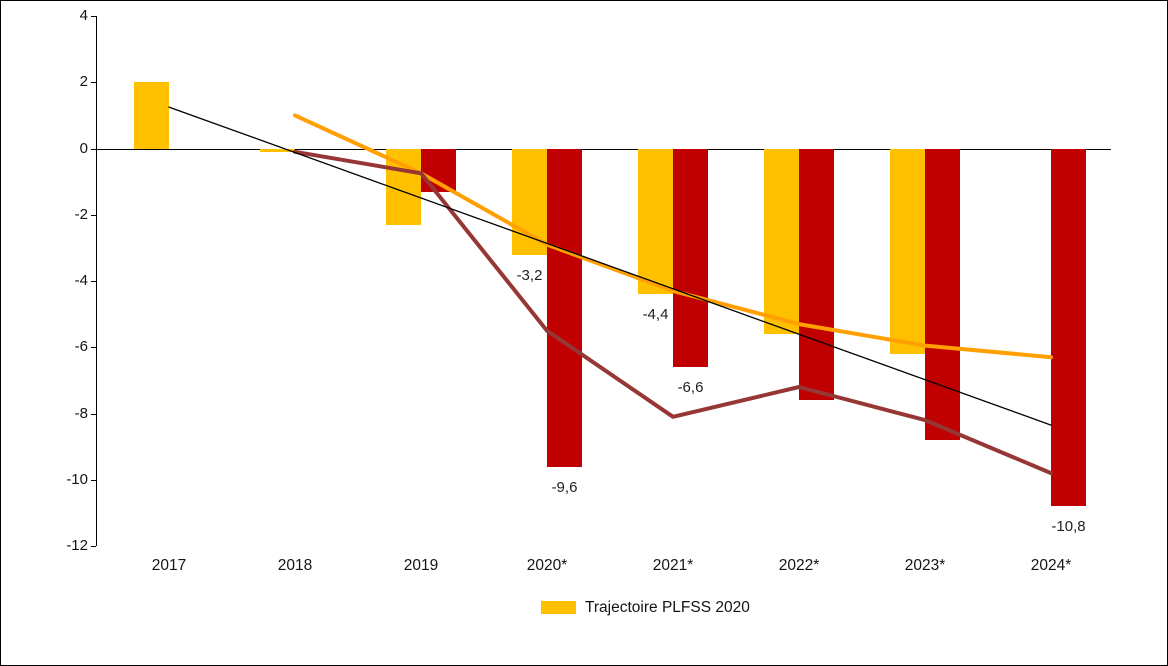 The image size is (1168, 666). Describe the element at coordinates (81, 347) in the screenshot. I see `y-axis-tick-label: -6` at that location.